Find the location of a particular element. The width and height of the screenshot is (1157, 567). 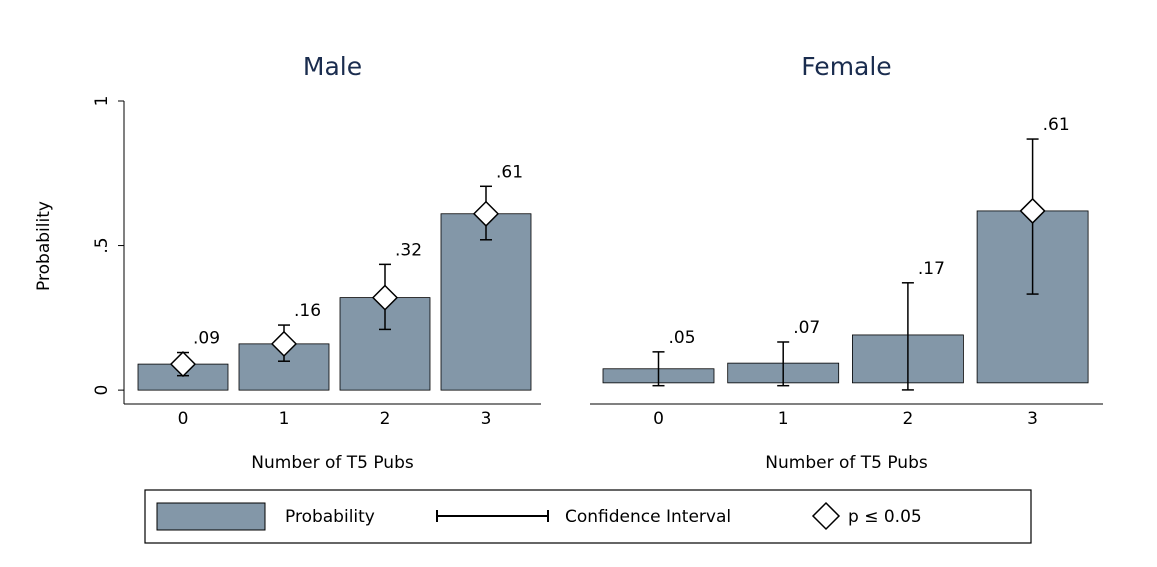

legend-box is located at coordinates (588, 516).